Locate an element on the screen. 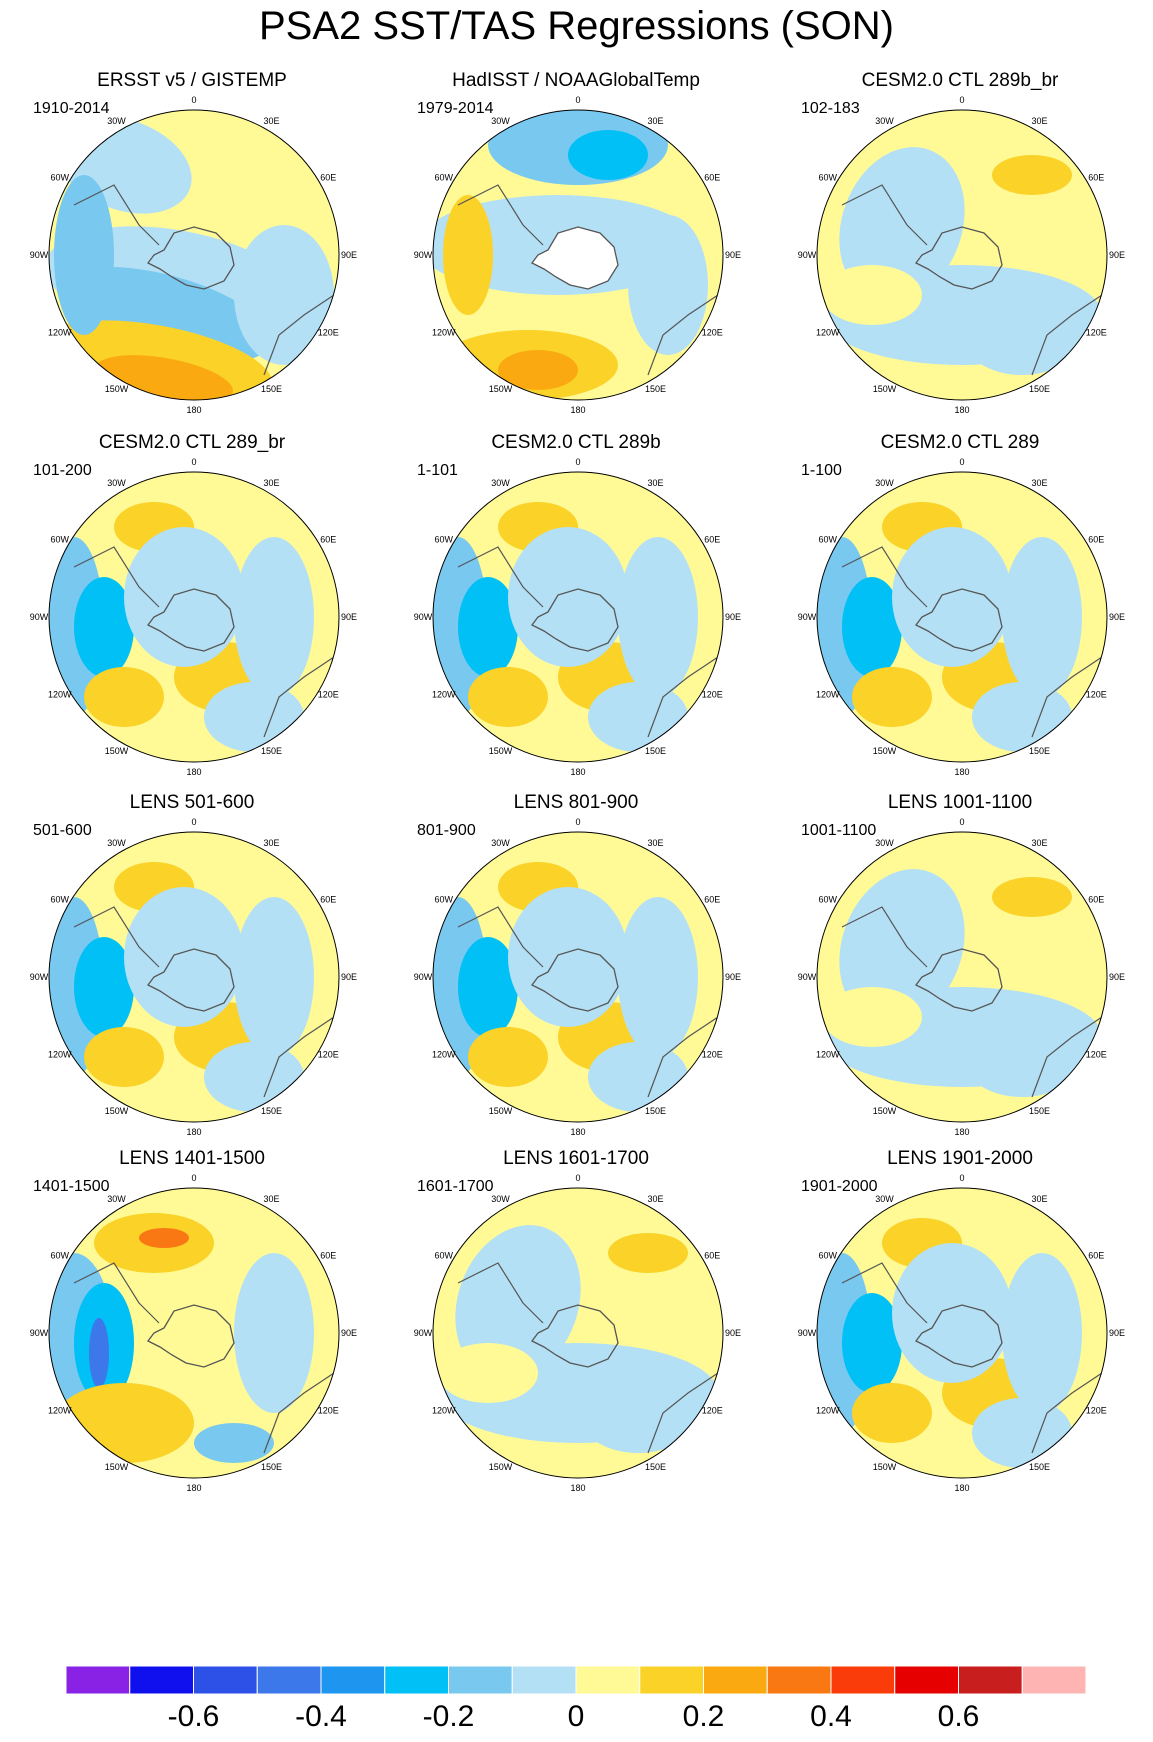 The width and height of the screenshot is (1153, 1742). panel-title: ERSST v5 / GISTEMP is located at coordinates (192, 80).